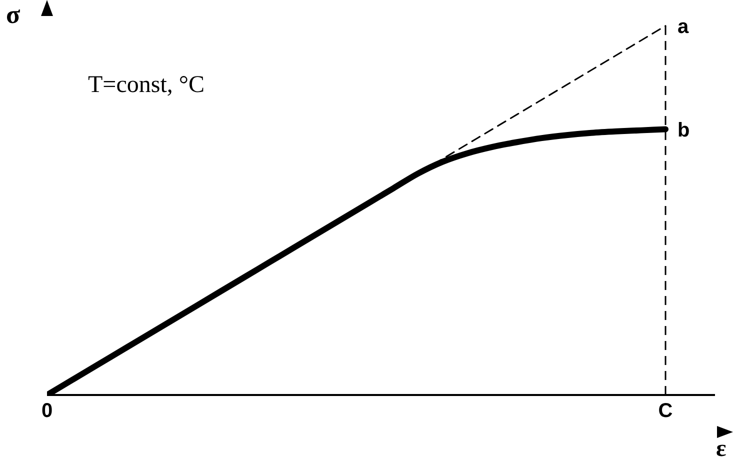 The height and width of the screenshot is (469, 733). Describe the element at coordinates (684, 130) in the screenshot. I see `annotation: b` at that location.